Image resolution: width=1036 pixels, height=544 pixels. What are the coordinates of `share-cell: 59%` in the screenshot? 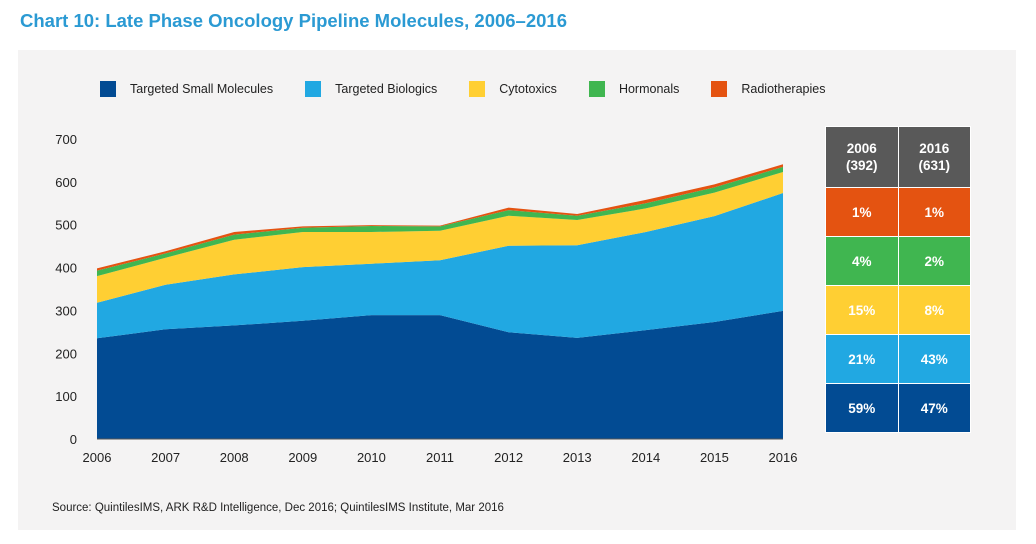 It's located at (862, 408).